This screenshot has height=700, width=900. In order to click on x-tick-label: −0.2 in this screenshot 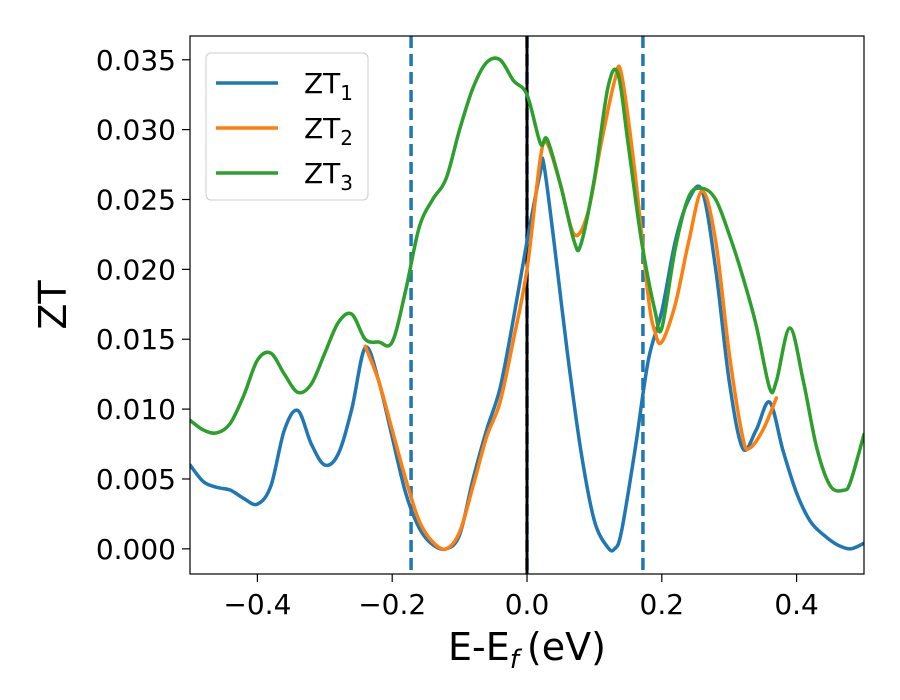, I will do `click(392, 604)`.